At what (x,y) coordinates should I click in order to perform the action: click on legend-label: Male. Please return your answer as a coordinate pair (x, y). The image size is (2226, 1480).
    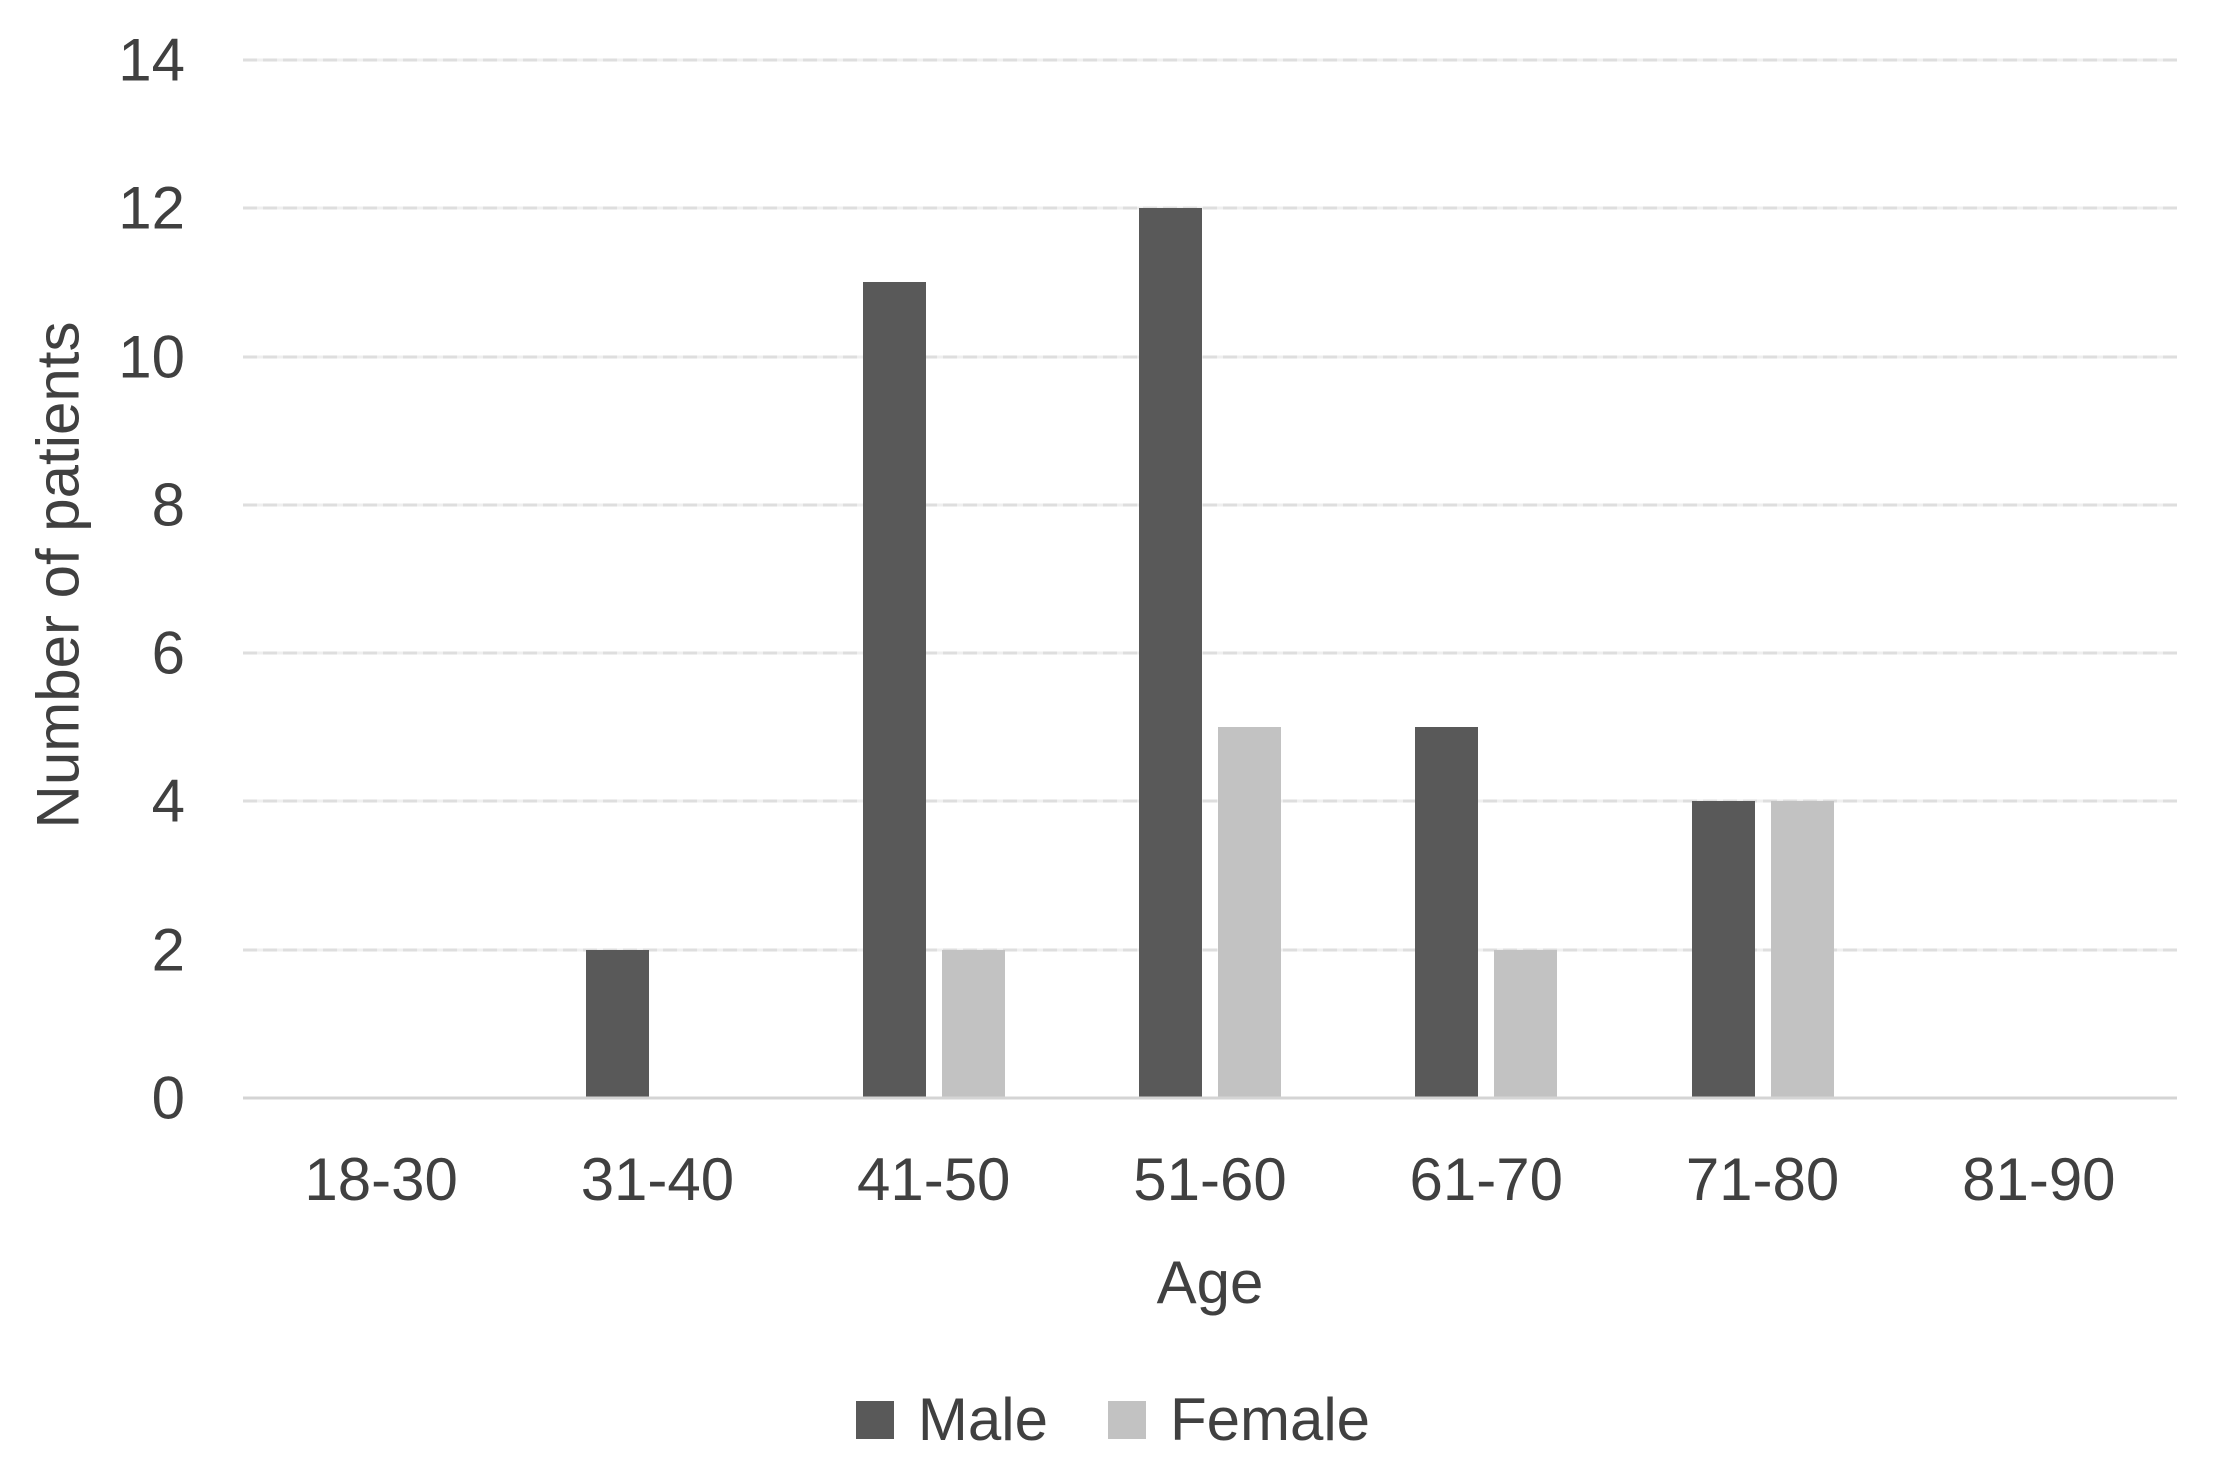
    Looking at the image, I should click on (982, 1419).